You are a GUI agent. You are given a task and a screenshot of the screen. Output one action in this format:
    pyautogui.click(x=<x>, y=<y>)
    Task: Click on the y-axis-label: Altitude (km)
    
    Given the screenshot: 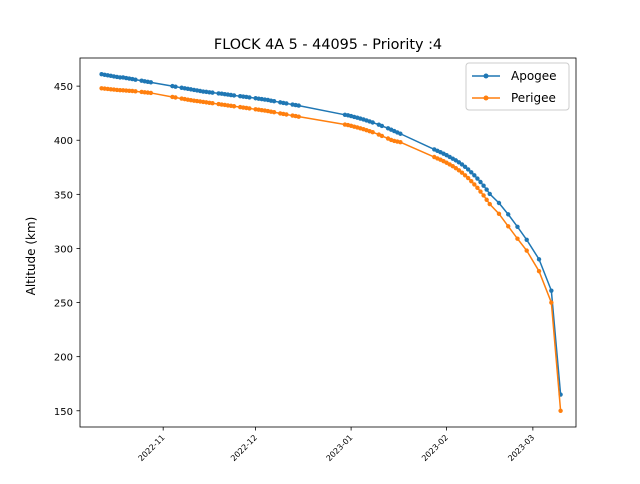 What is the action you would take?
    pyautogui.click(x=31, y=256)
    